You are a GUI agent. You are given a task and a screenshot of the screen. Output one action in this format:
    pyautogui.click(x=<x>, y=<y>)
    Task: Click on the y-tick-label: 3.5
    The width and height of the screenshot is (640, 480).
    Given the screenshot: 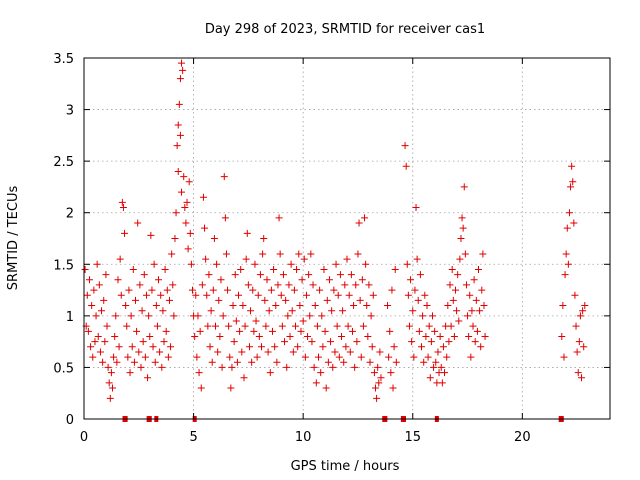 What is the action you would take?
    pyautogui.click(x=63, y=59)
    